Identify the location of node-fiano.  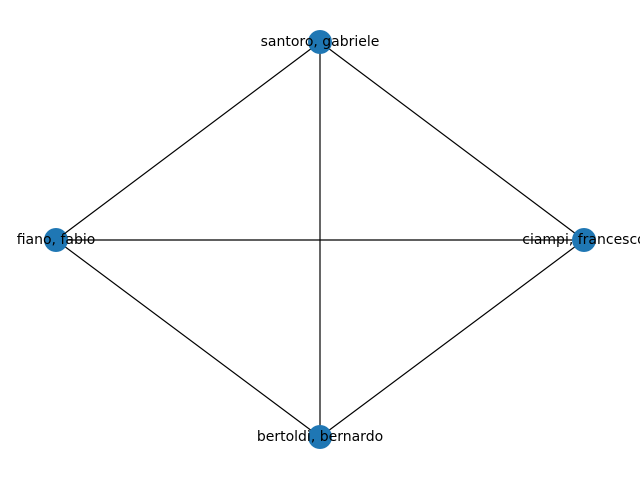
(56, 240).